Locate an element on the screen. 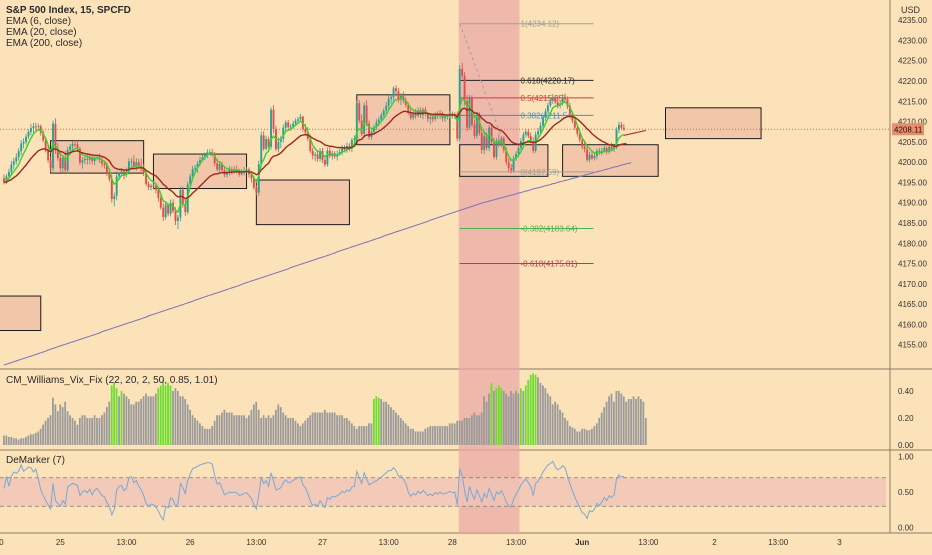 Image resolution: width=932 pixels, height=555 pixels. demarker-tick-label: 1.00 is located at coordinates (906, 456).